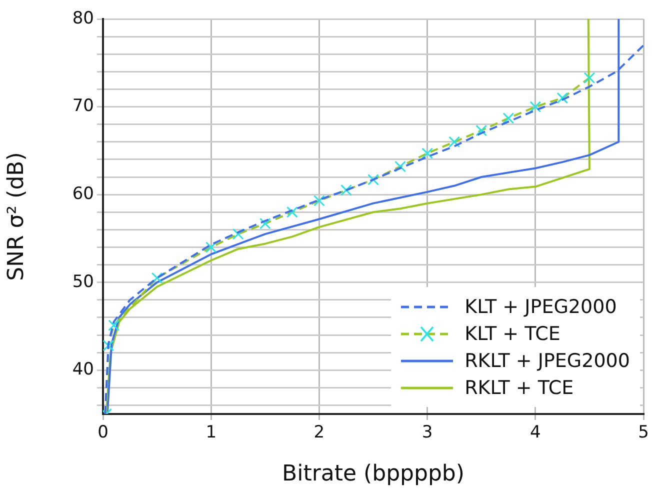 This screenshot has width=652, height=492. What do you see at coordinates (540, 307) in the screenshot?
I see `legend-label: KLT + JPEG2000` at bounding box center [540, 307].